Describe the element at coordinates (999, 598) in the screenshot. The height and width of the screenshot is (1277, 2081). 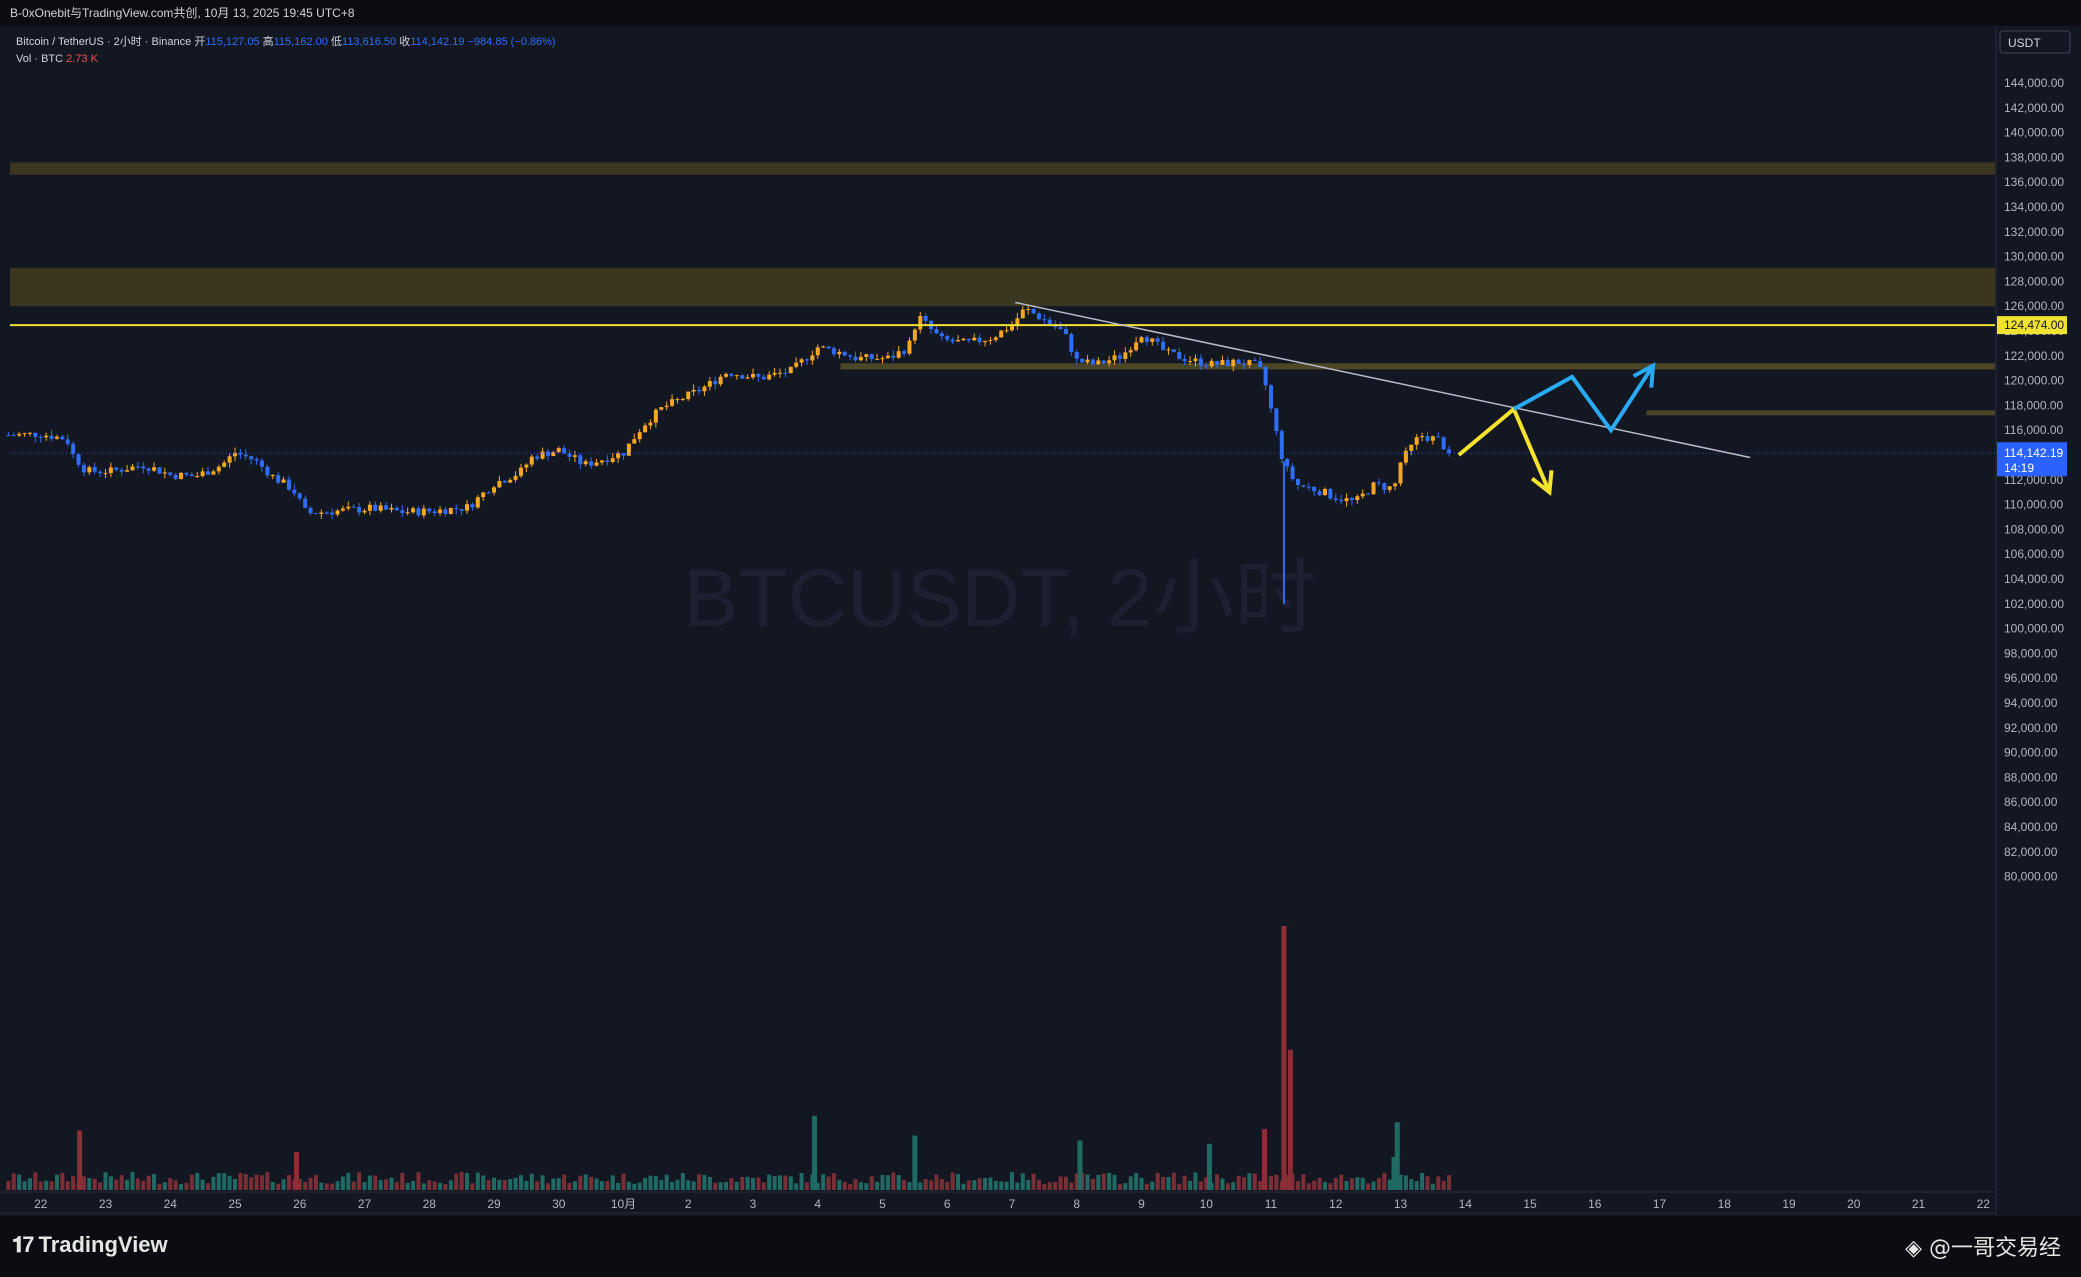
I see `symbol-watermark-text: BTCUSDT, 2小时` at that location.